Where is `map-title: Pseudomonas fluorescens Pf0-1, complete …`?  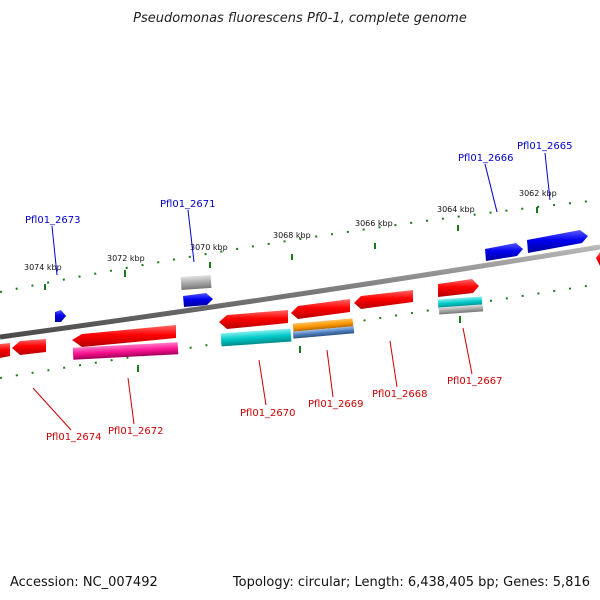
map-title: Pseudomonas fluorescens Pf0-1, complete … is located at coordinates (300, 18).